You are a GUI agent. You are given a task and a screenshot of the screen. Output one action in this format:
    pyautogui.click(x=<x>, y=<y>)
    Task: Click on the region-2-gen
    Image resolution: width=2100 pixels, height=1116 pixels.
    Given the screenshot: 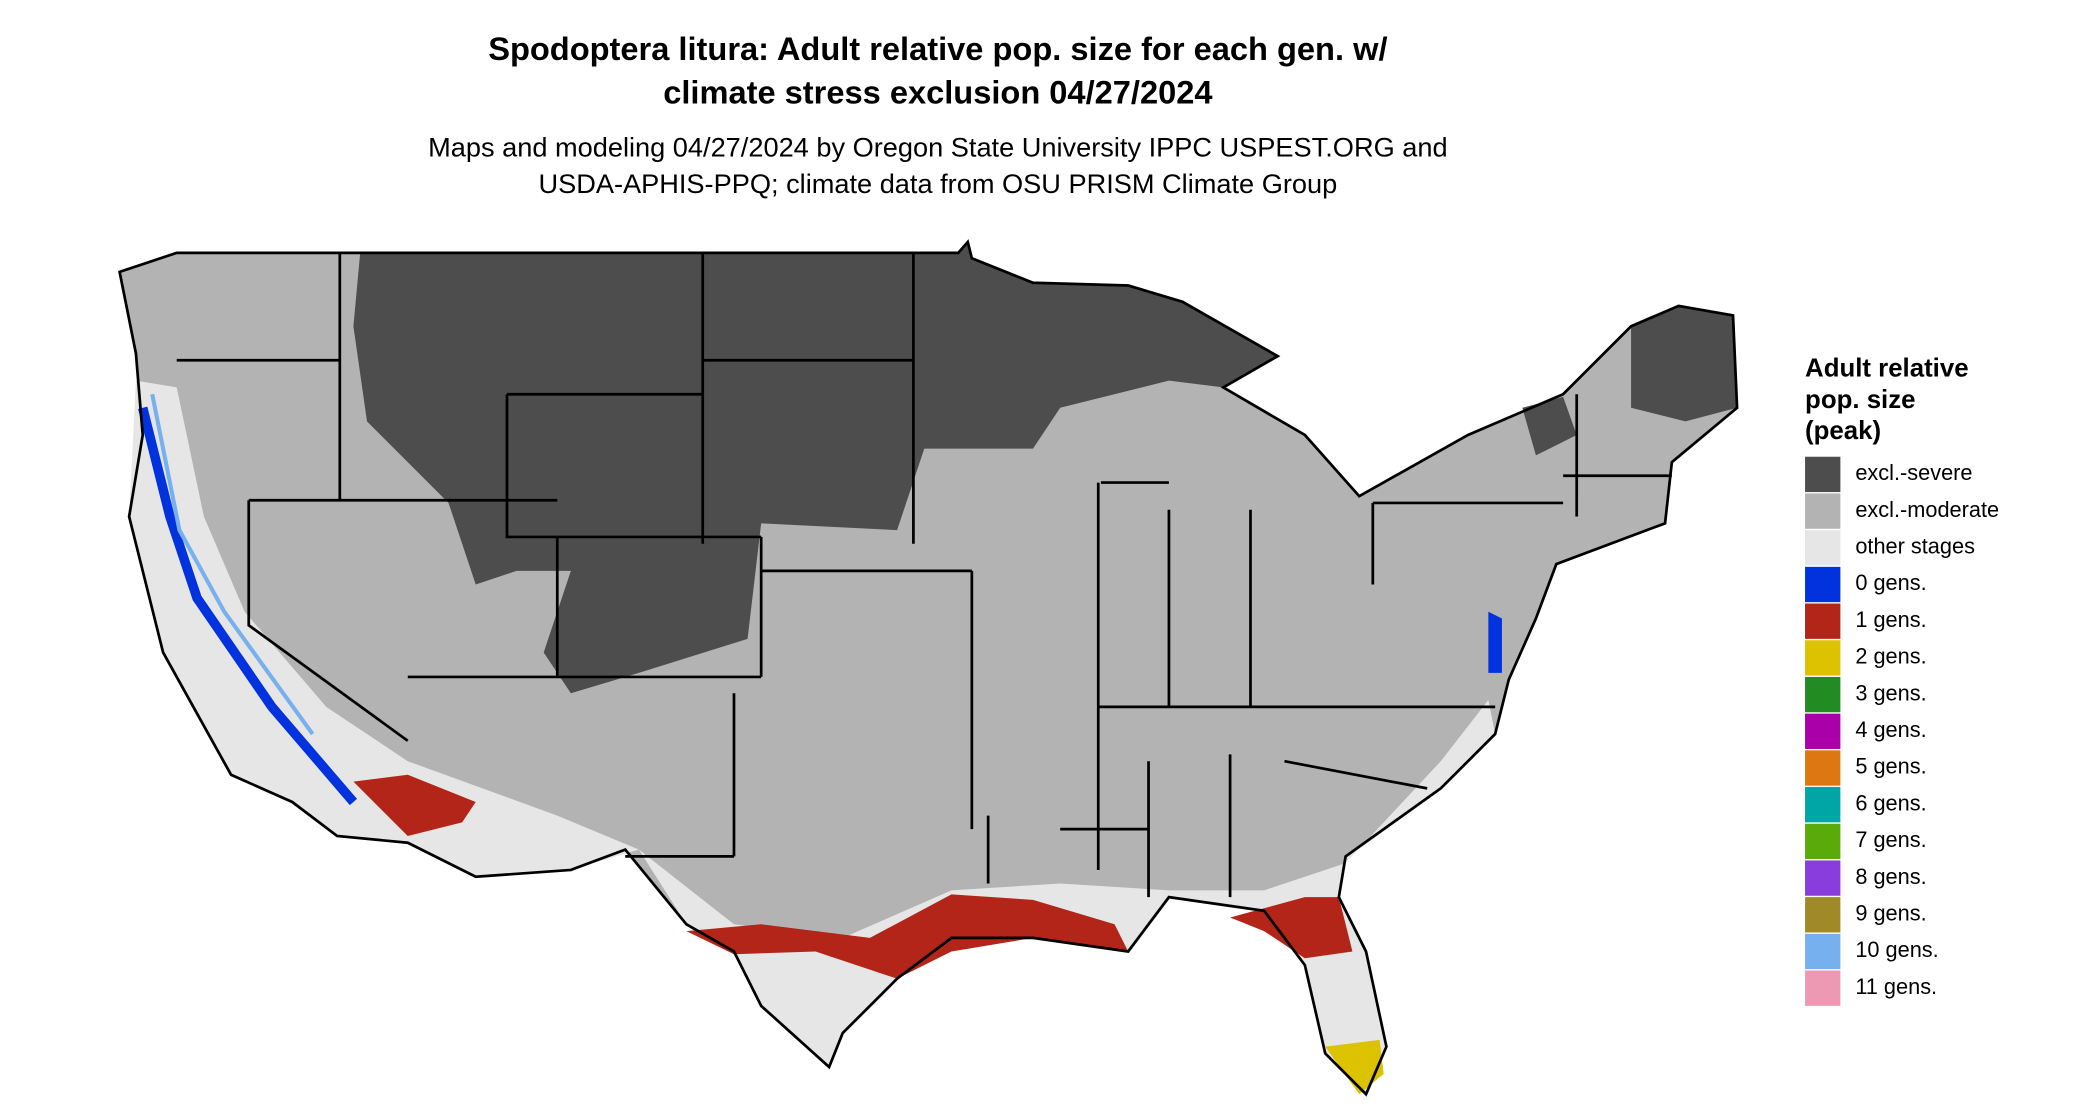 What is the action you would take?
    pyautogui.click(x=1354, y=1067)
    